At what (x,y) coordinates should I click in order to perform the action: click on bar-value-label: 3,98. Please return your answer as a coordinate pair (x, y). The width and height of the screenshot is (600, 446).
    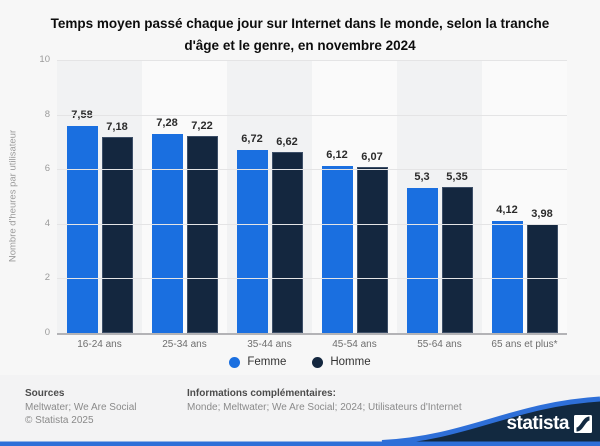
    Looking at the image, I should click on (542, 214).